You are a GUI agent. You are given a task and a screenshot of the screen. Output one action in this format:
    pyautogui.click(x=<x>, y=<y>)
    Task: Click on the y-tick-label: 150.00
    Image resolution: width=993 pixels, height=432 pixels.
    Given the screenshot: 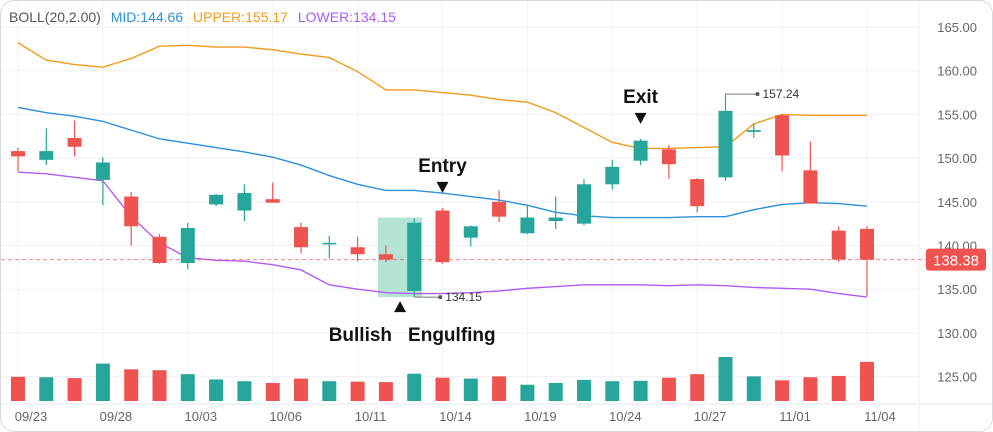 What is the action you would take?
    pyautogui.click(x=957, y=158)
    